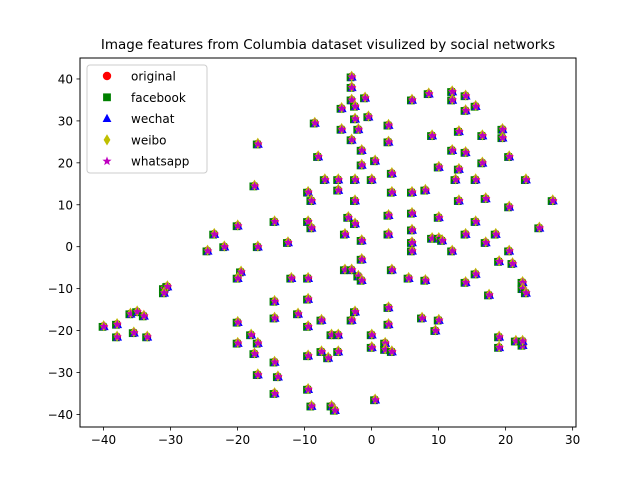 Image resolution: width=640 pixels, height=480 pixels. I want to click on legend-box, so click(147, 119).